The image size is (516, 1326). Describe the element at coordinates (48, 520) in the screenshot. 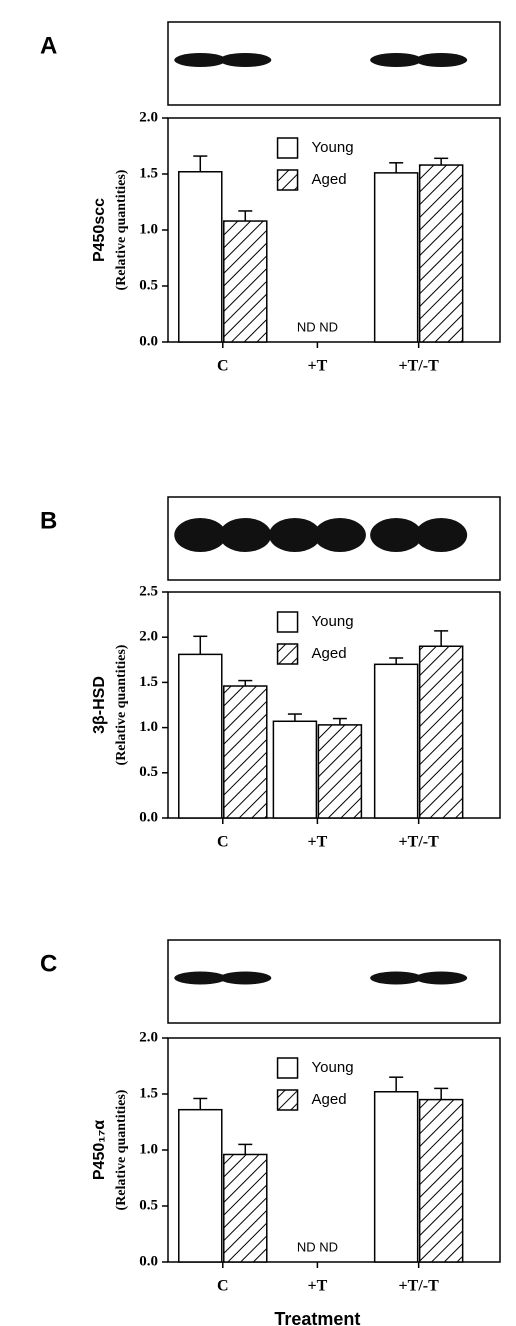

I see `panel-letter: B` at that location.